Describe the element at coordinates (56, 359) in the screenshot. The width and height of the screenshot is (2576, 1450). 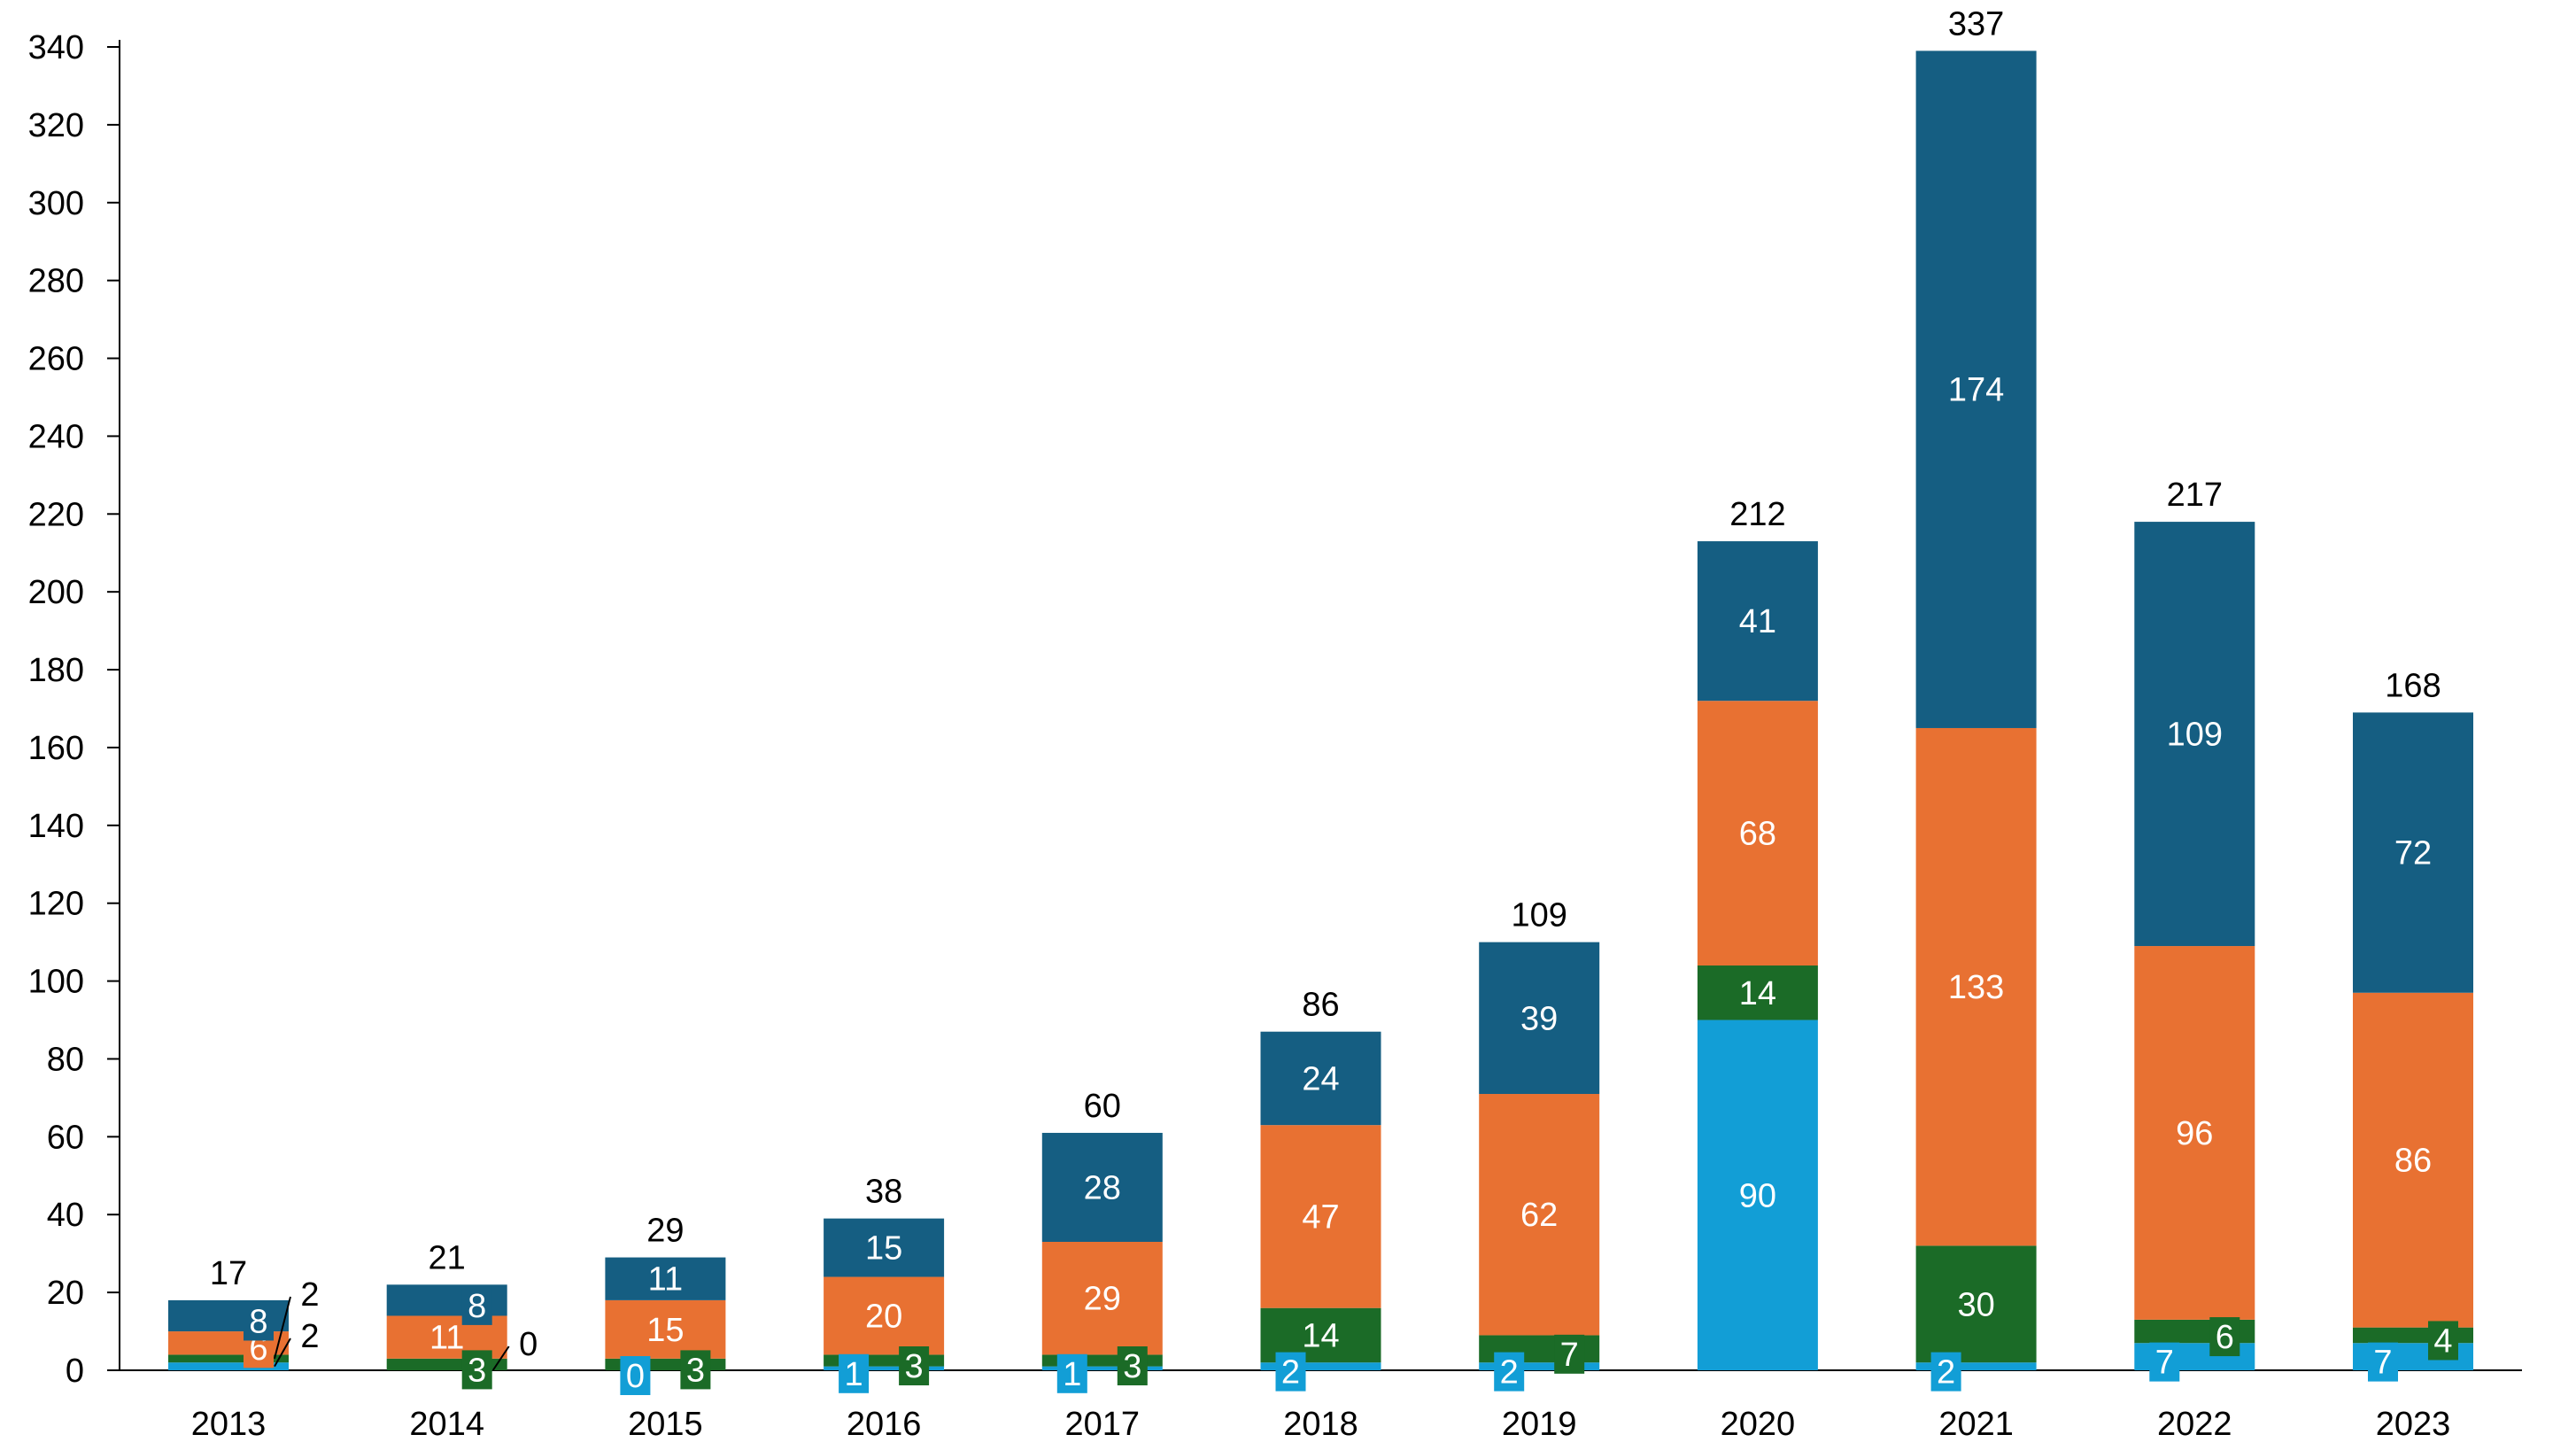
I see `y-tick-label: 260` at that location.